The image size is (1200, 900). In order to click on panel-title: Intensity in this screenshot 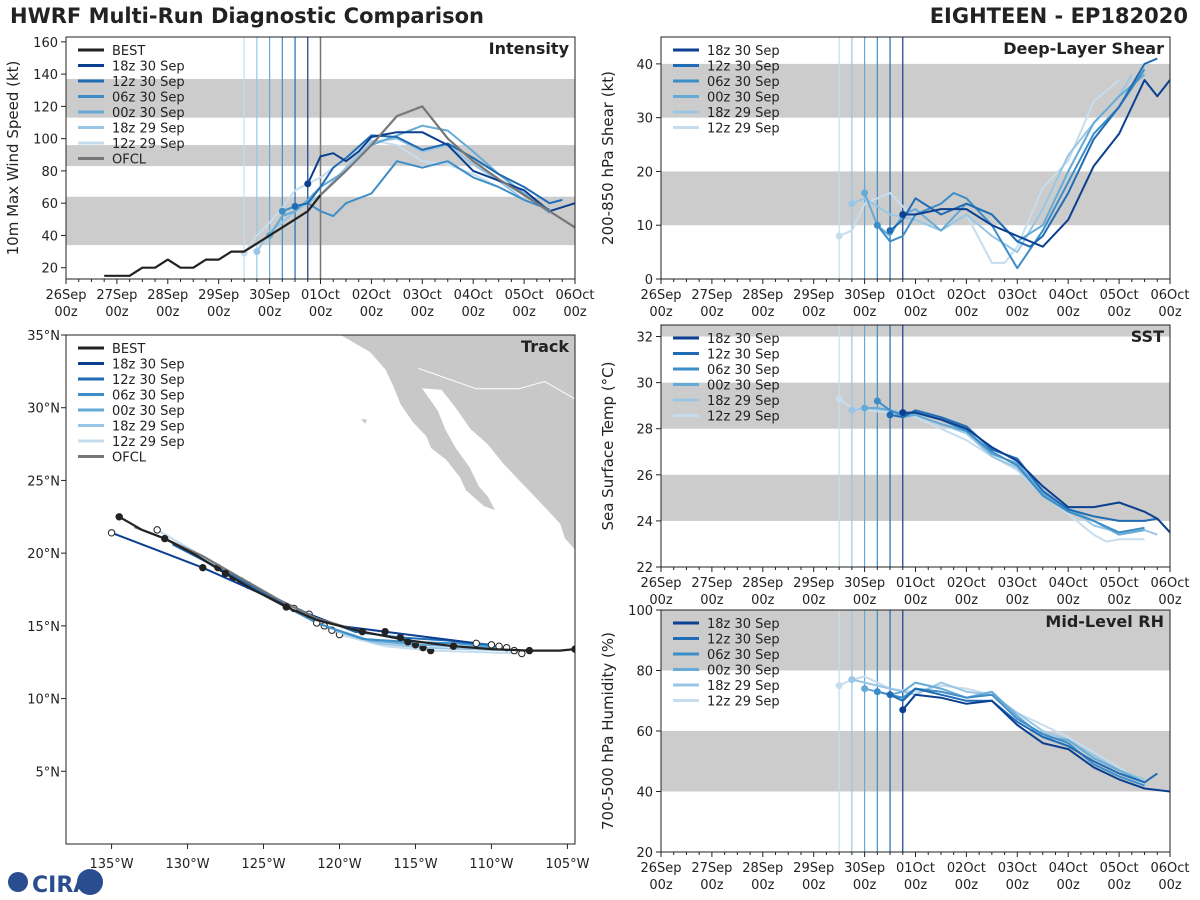, I will do `click(529, 48)`.